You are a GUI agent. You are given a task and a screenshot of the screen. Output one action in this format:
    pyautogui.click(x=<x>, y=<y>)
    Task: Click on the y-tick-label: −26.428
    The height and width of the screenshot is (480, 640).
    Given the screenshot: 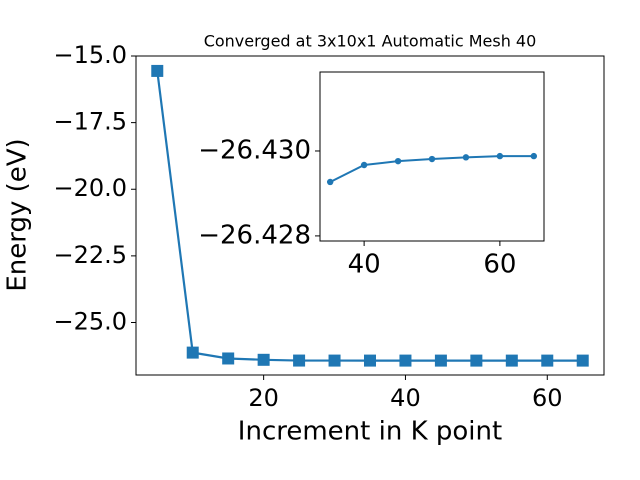 What is the action you would take?
    pyautogui.click(x=254, y=235)
    